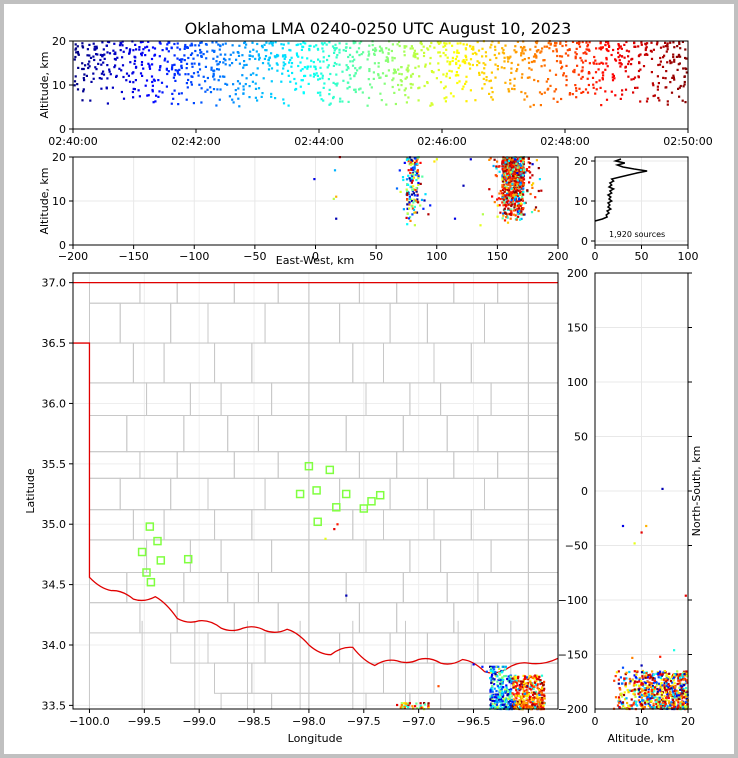 Image resolution: width=738 pixels, height=758 pixels. Describe the element at coordinates (315, 260) in the screenshot. I see `panel2-xlabel: East-West, km` at that location.